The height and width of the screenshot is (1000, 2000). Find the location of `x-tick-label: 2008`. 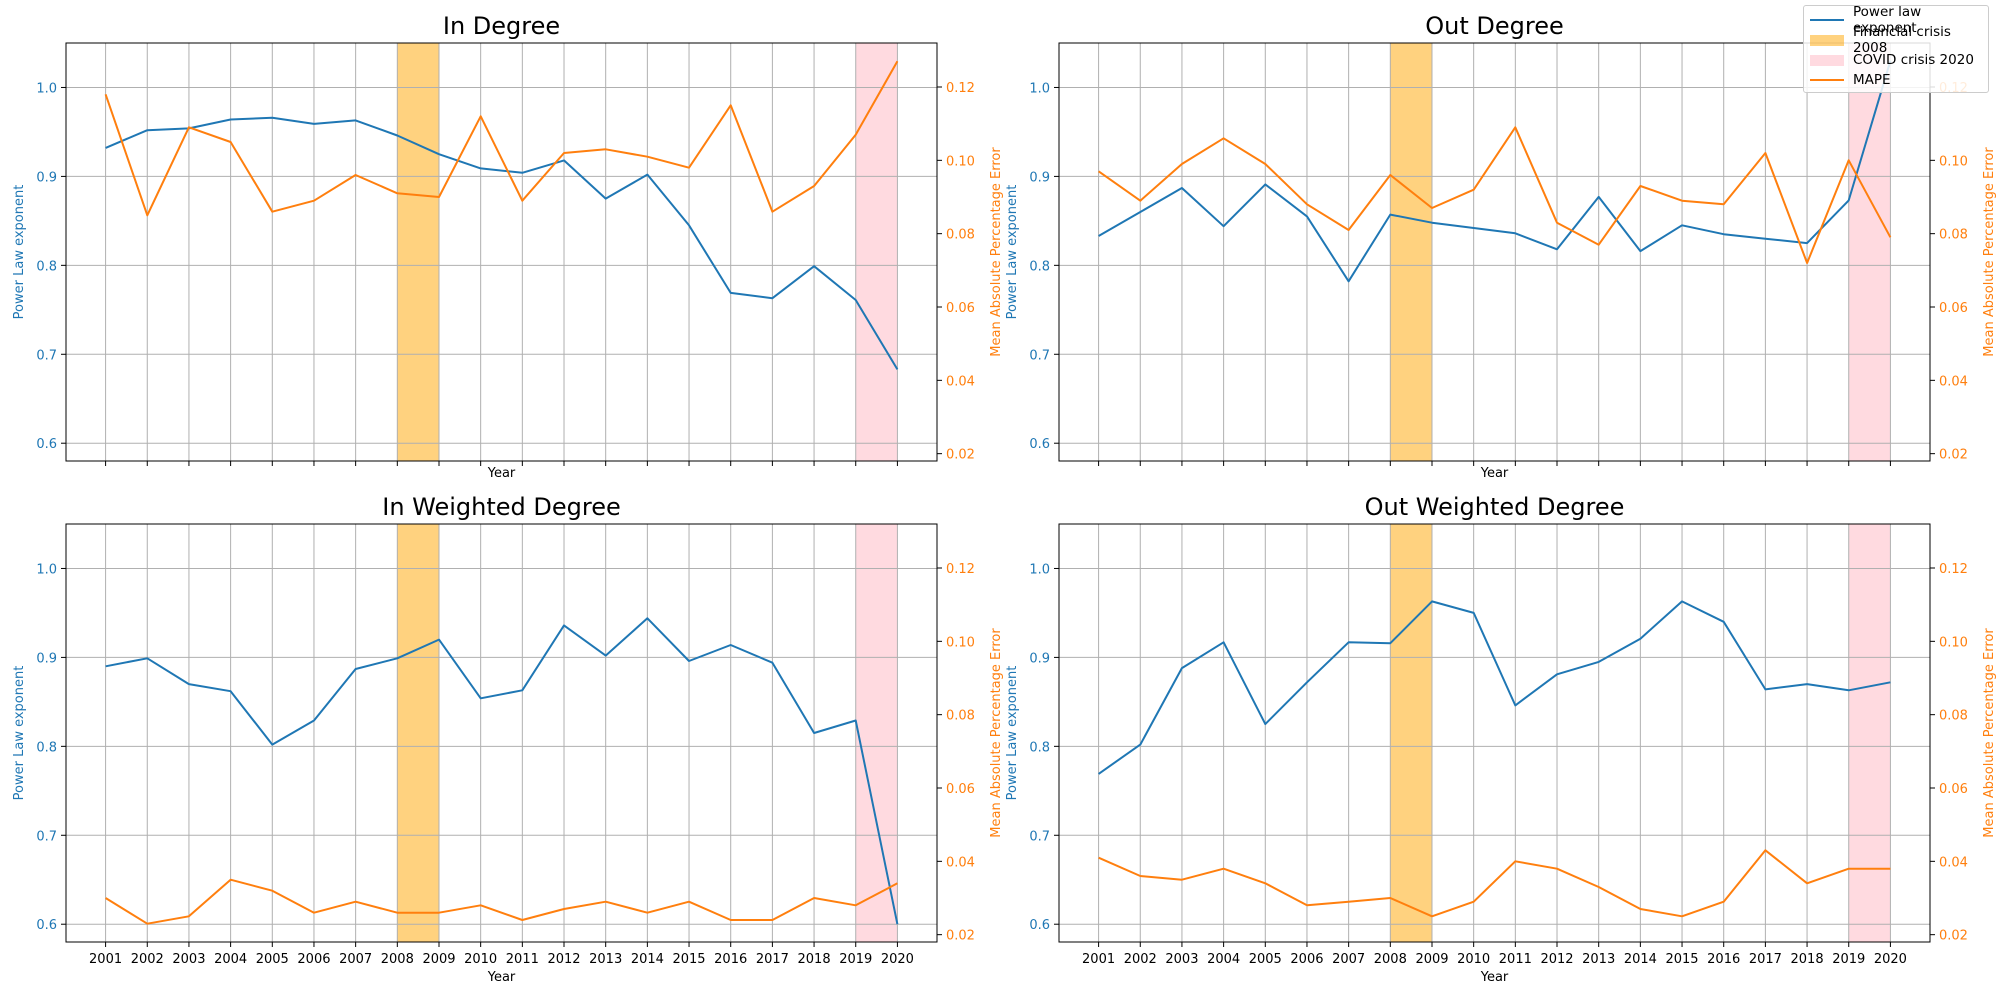

x-tick-label: 2008 is located at coordinates (397, 959).